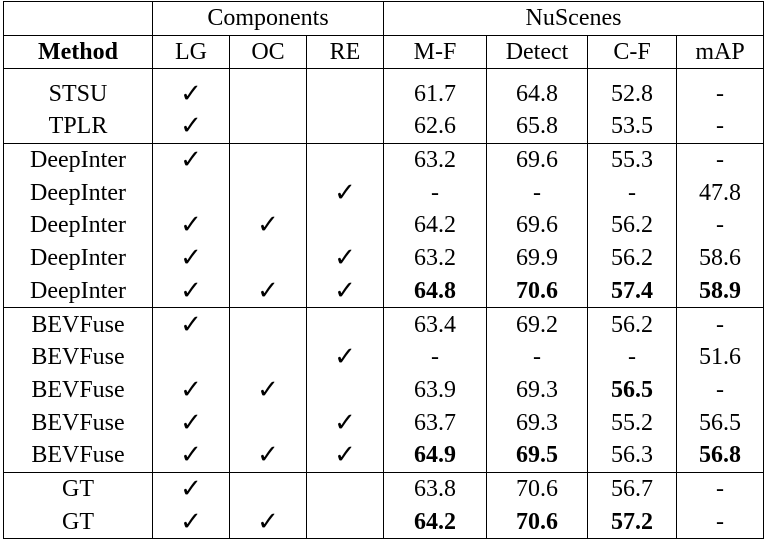 The height and width of the screenshot is (548, 770). What do you see at coordinates (720, 455) in the screenshot?
I see `map-value-cell: 56.8` at bounding box center [720, 455].